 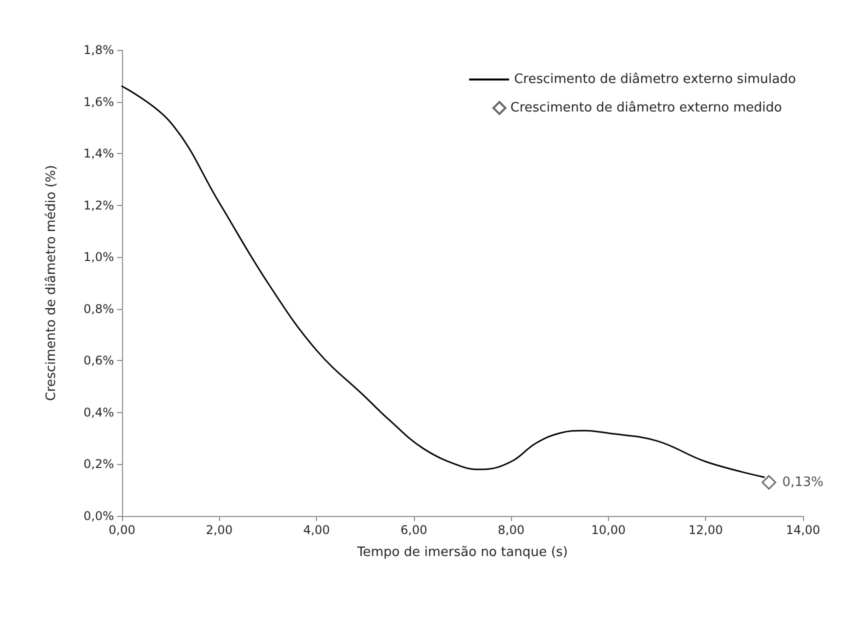 What do you see at coordinates (608, 530) in the screenshot?
I see `x-tick-label: 10,00` at bounding box center [608, 530].